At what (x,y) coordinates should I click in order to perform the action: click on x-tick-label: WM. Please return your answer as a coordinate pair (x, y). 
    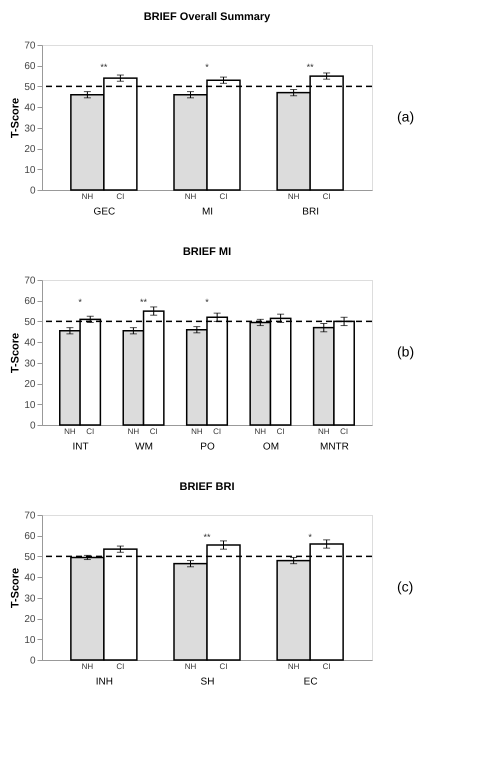
    Looking at the image, I should click on (144, 447).